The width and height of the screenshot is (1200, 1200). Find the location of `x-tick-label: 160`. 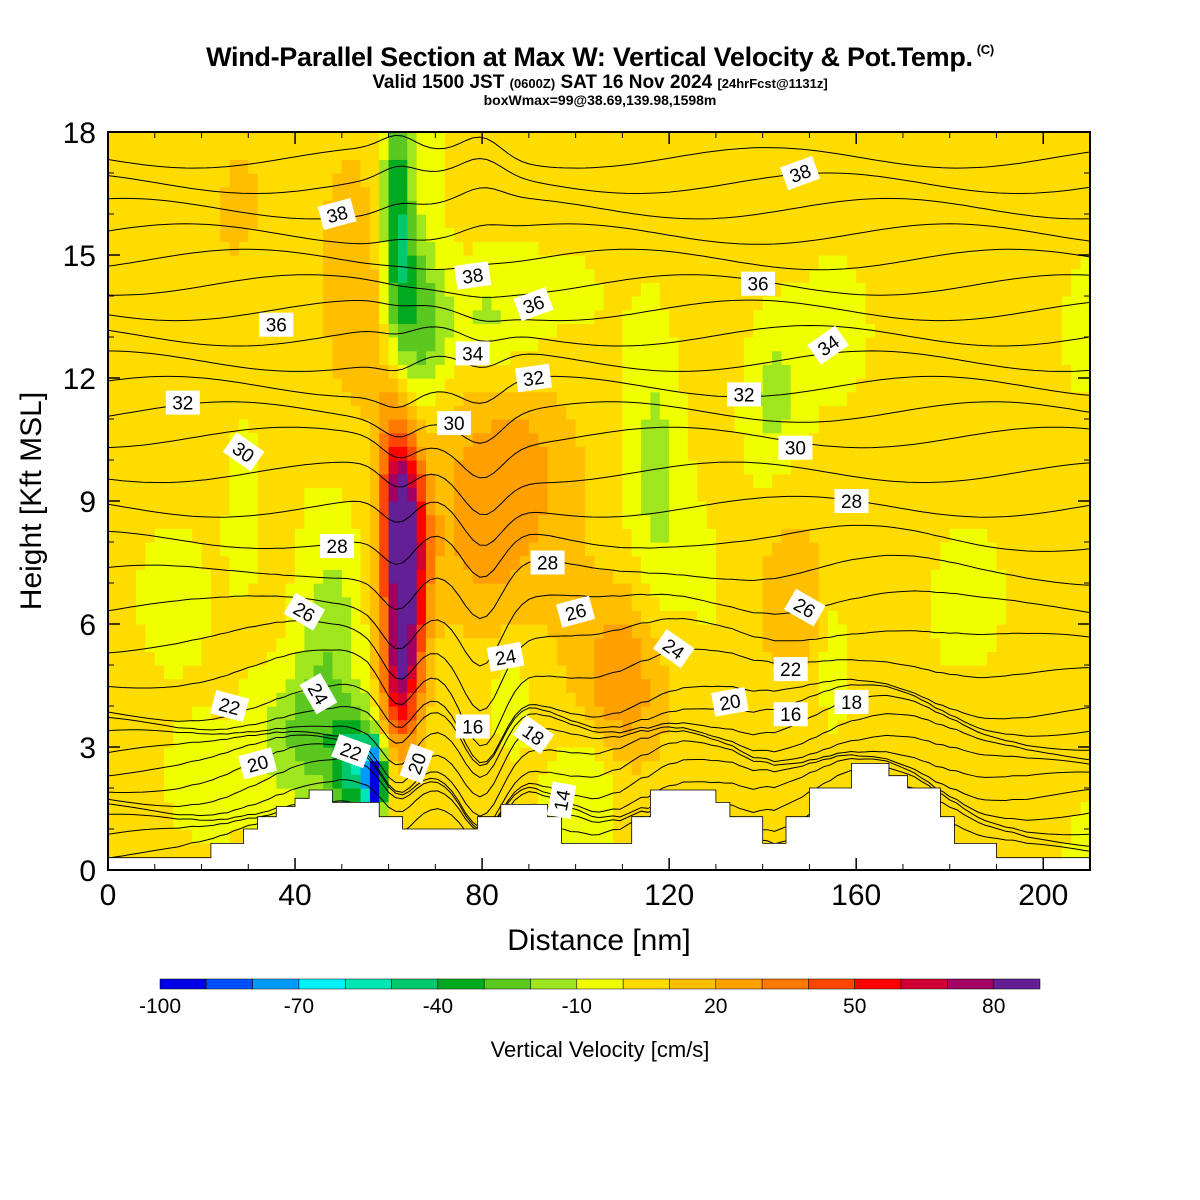

x-tick-label: 160 is located at coordinates (856, 895).